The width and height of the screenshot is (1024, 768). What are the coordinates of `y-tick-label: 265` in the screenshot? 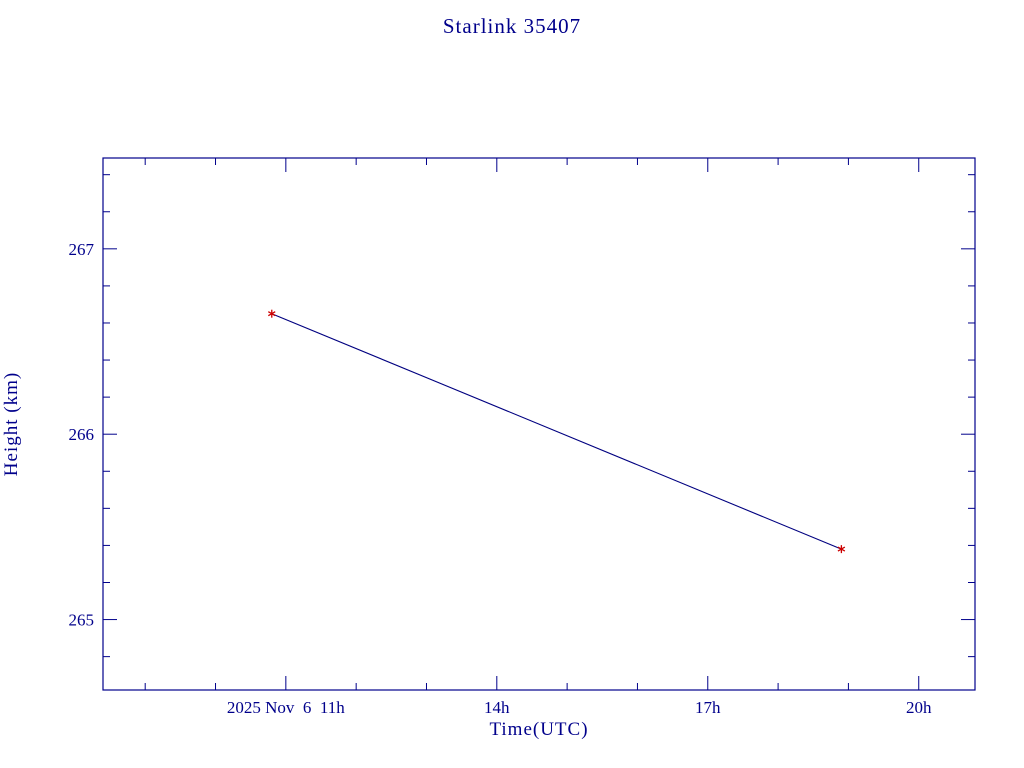 It's located at (82, 620).